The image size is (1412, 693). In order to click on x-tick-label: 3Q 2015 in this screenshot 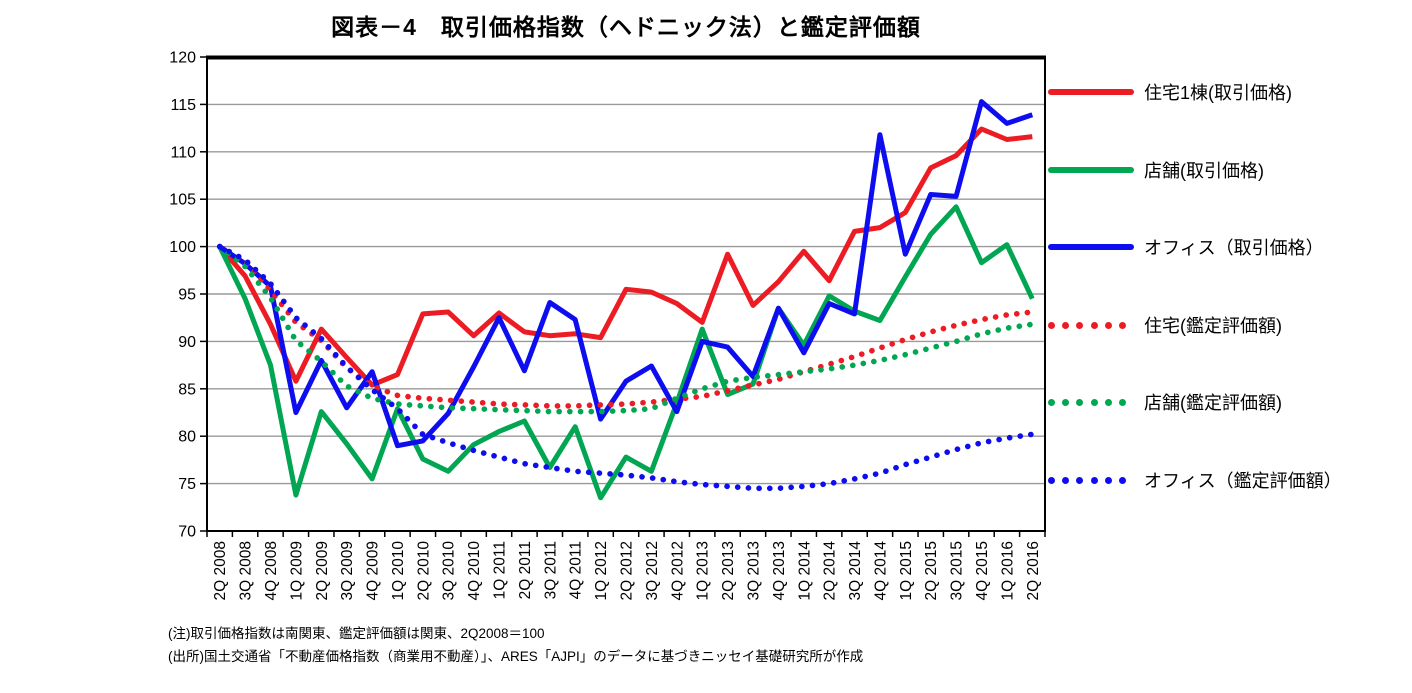, I will do `click(957, 570)`.